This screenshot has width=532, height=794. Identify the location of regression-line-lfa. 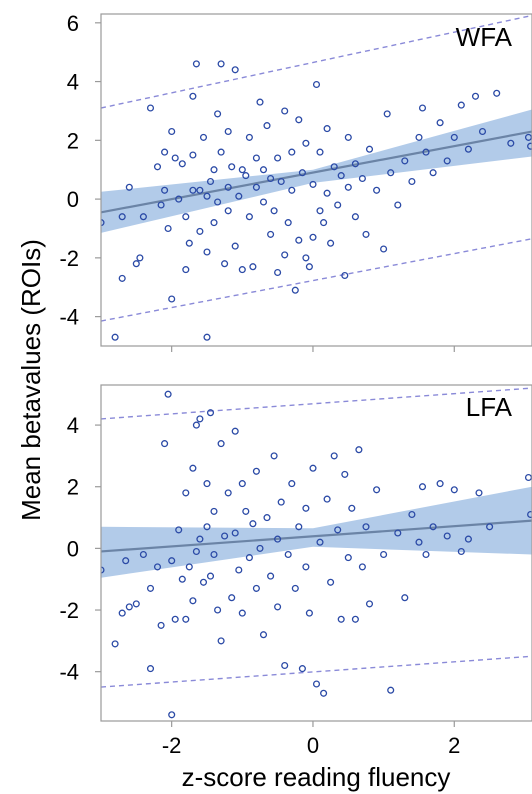
(316, 536).